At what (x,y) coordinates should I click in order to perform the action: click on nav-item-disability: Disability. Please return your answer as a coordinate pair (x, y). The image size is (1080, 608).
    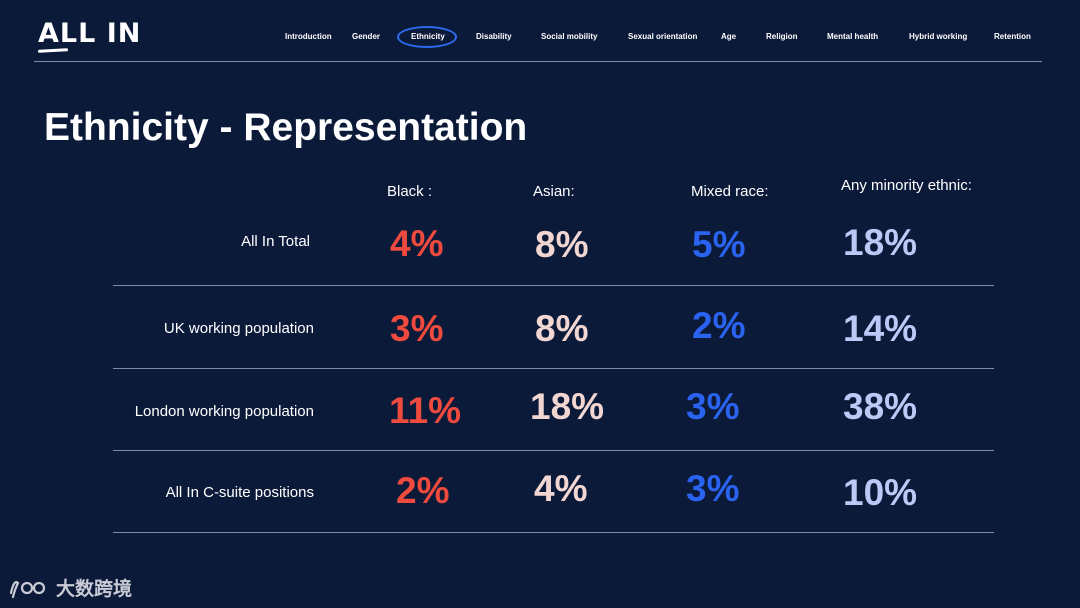
    Looking at the image, I should click on (494, 36).